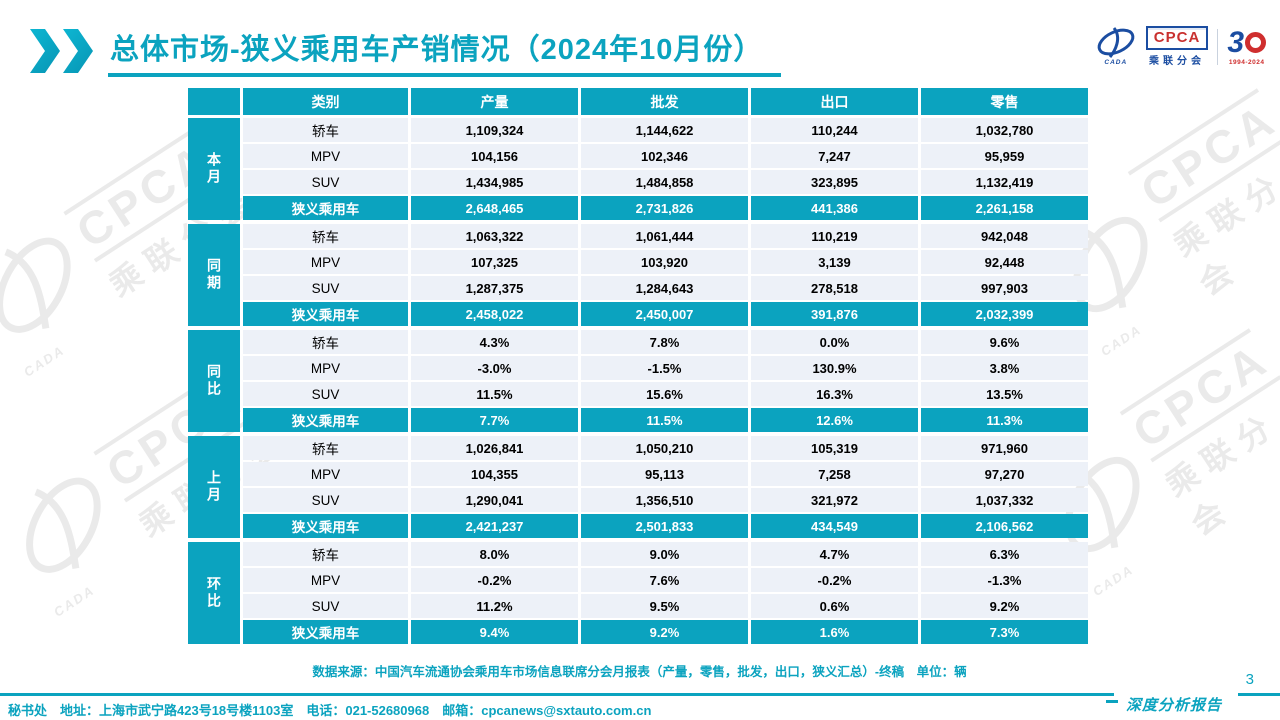 This screenshot has height=720, width=1280. Describe the element at coordinates (834, 448) in the screenshot. I see `value-cell: 105,319` at that location.